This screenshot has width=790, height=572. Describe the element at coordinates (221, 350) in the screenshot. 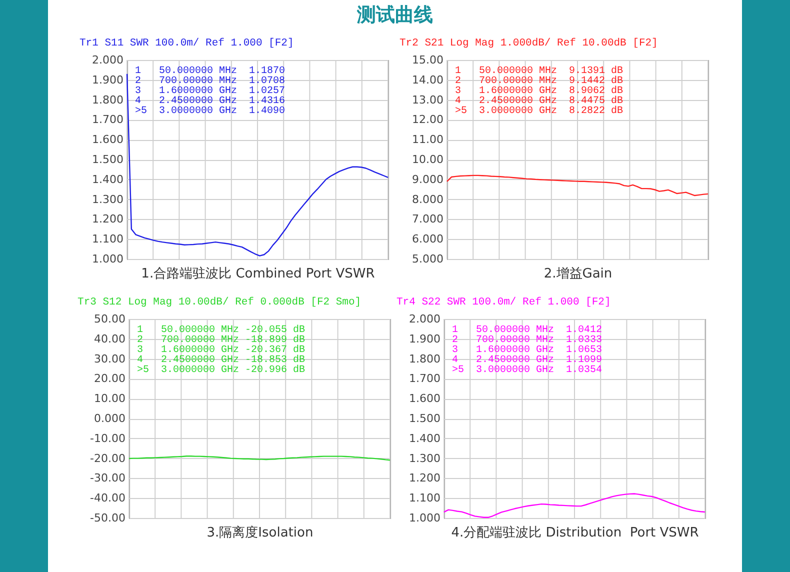

I see `annotation: 3 1.6000000 GHz -20.367 dB` at that location.